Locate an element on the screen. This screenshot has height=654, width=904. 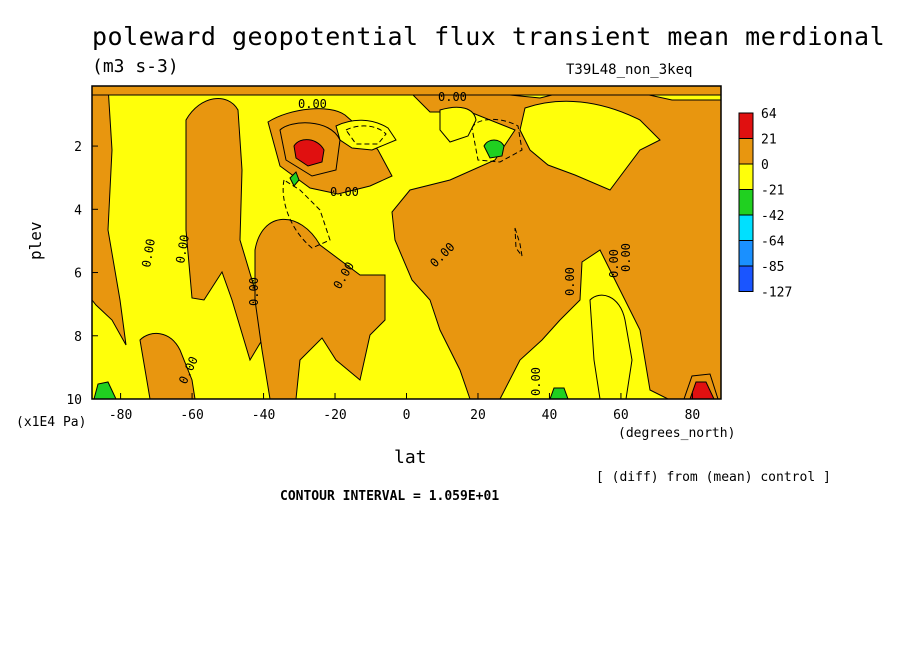
colorbar-level-label: -42 is located at coordinates (772, 216).